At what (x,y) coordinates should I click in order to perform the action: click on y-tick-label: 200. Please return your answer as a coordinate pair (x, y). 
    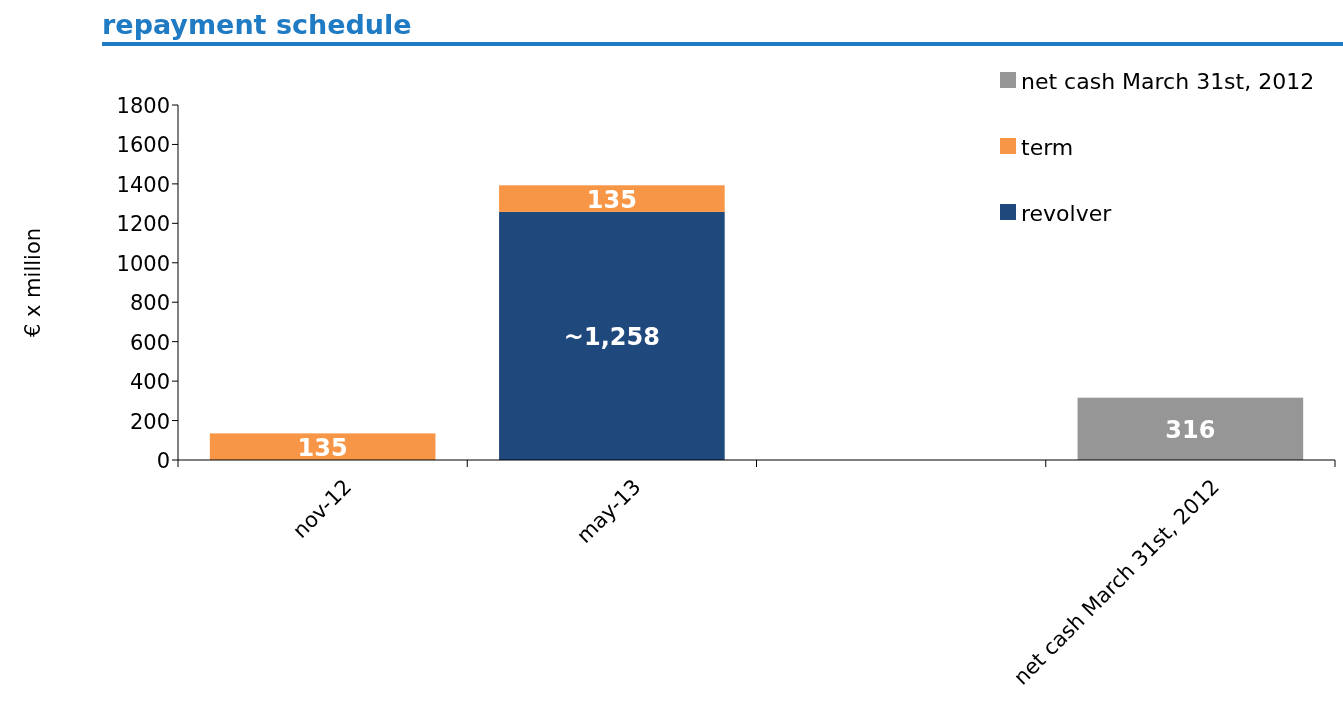
    Looking at the image, I should click on (149, 421).